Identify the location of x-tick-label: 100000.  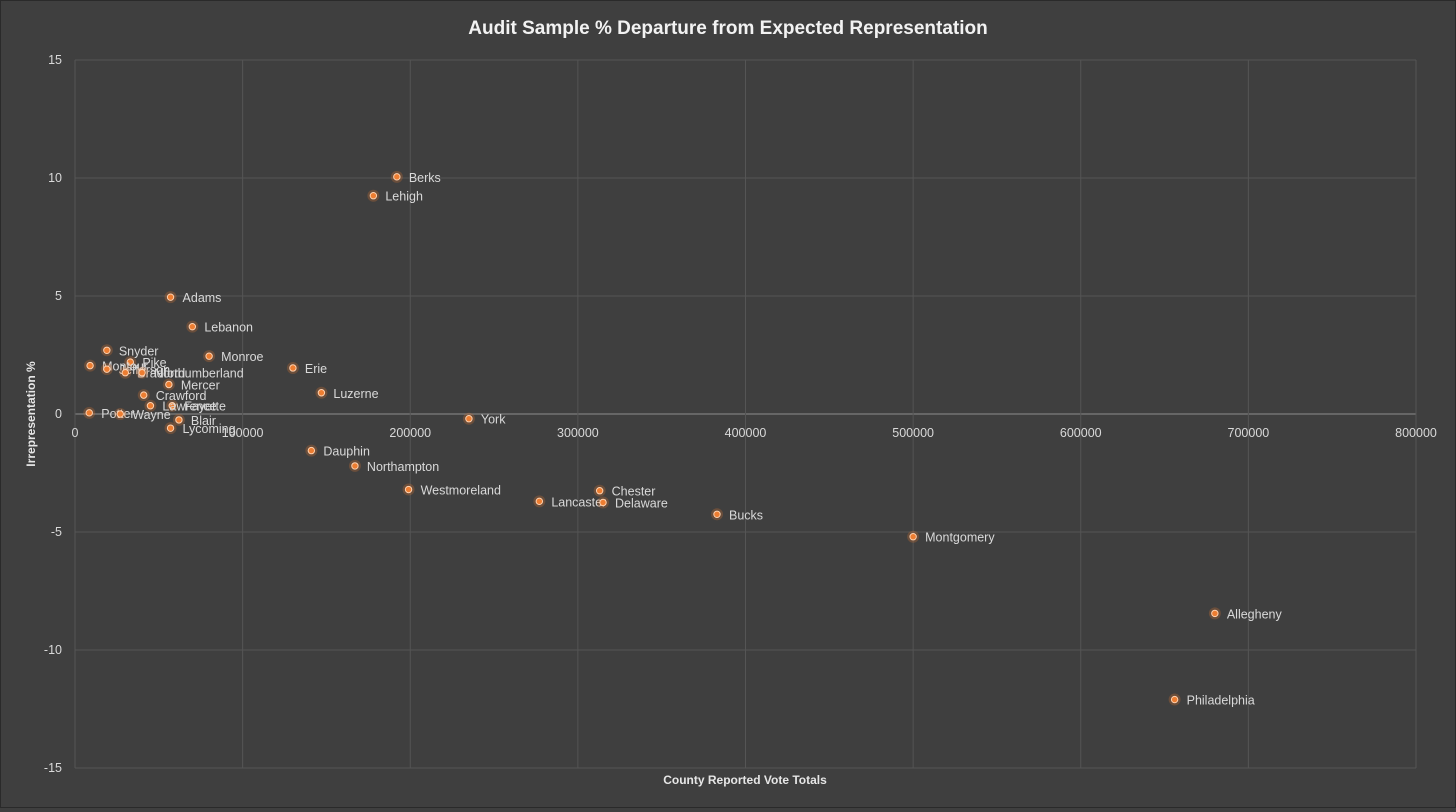
(243, 433).